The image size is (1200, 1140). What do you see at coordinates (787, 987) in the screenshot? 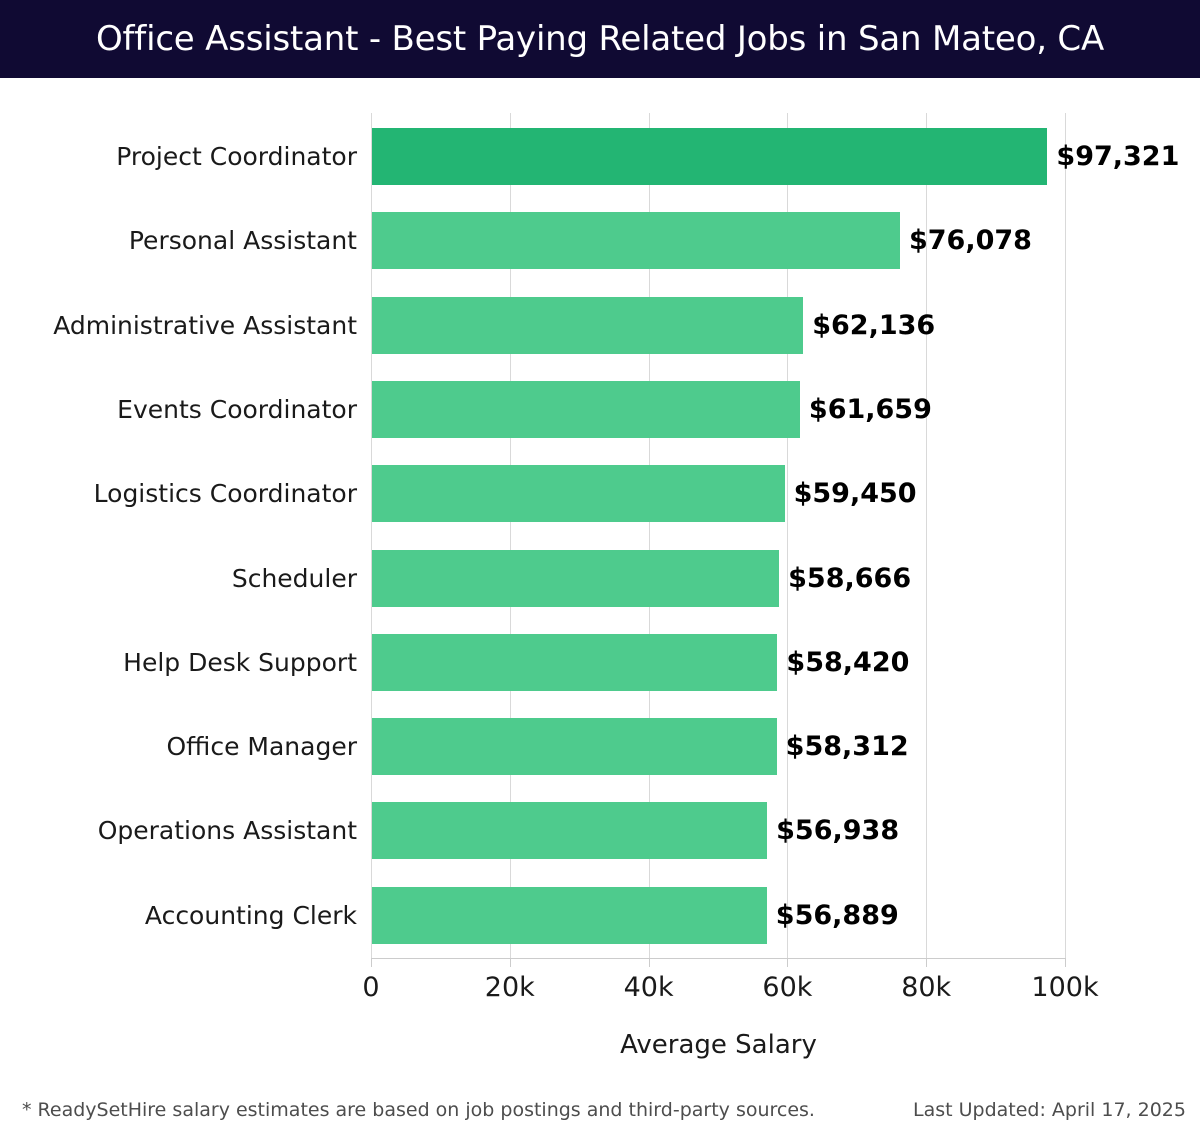
I see `x-tick-label: 60k` at bounding box center [787, 987].